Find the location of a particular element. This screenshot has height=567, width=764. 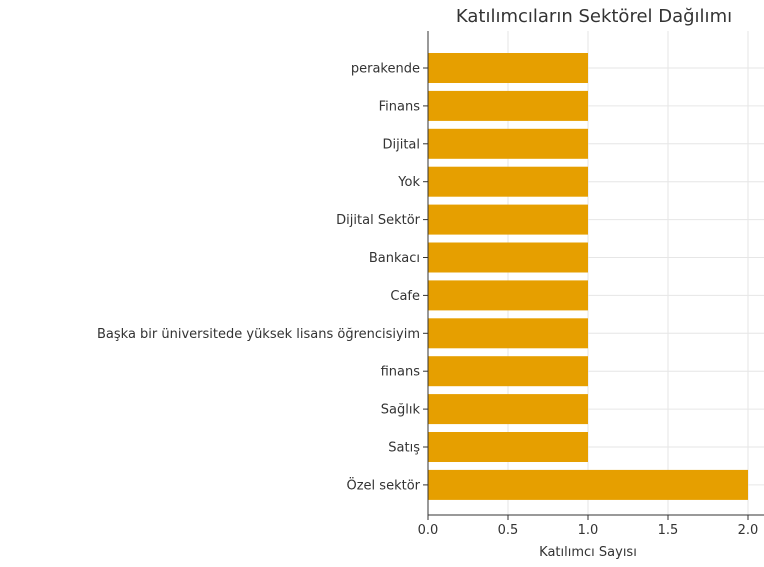

y-tick-label: Dijital Sektör is located at coordinates (378, 220).